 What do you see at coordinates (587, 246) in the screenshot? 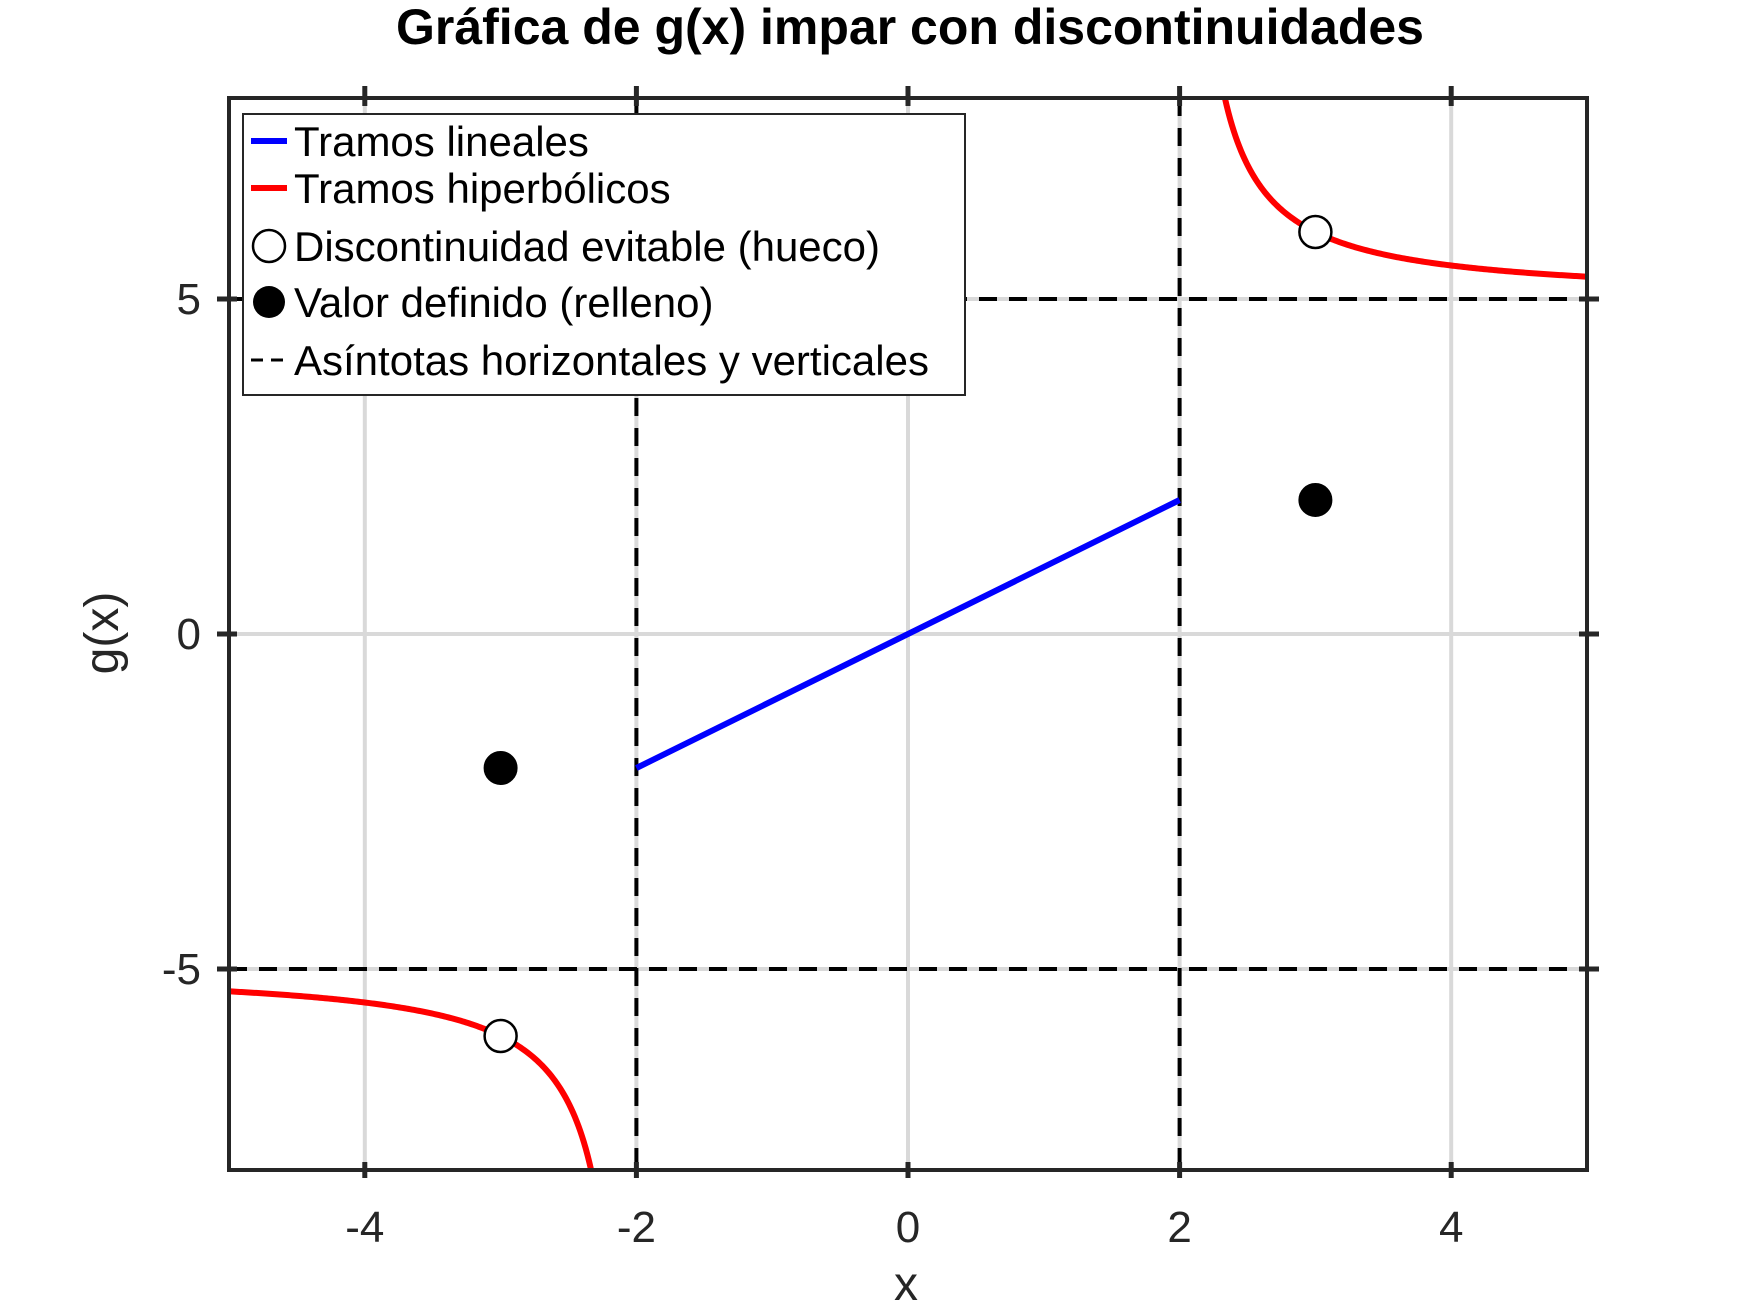
I see `legend-label: Discontinuidad evitable (hueco)` at bounding box center [587, 246].